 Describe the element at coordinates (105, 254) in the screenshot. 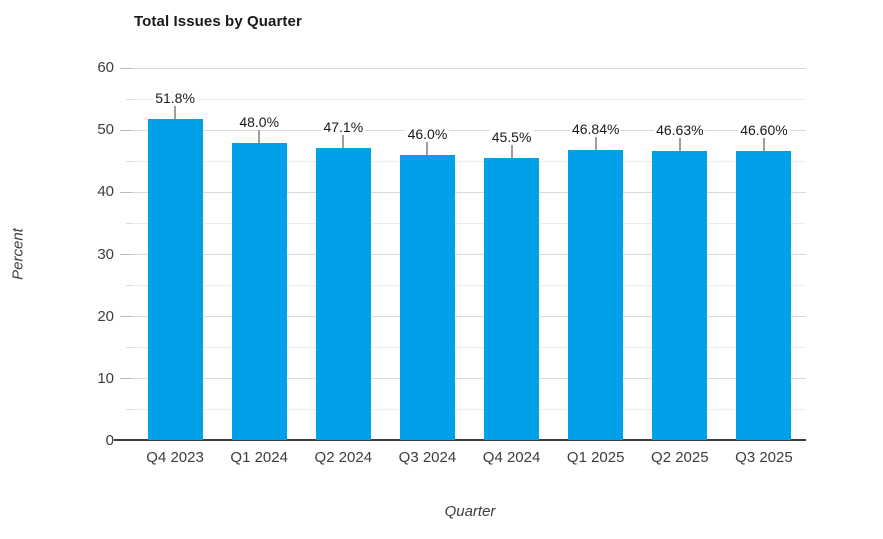

I see `y-tick-label: 30` at that location.